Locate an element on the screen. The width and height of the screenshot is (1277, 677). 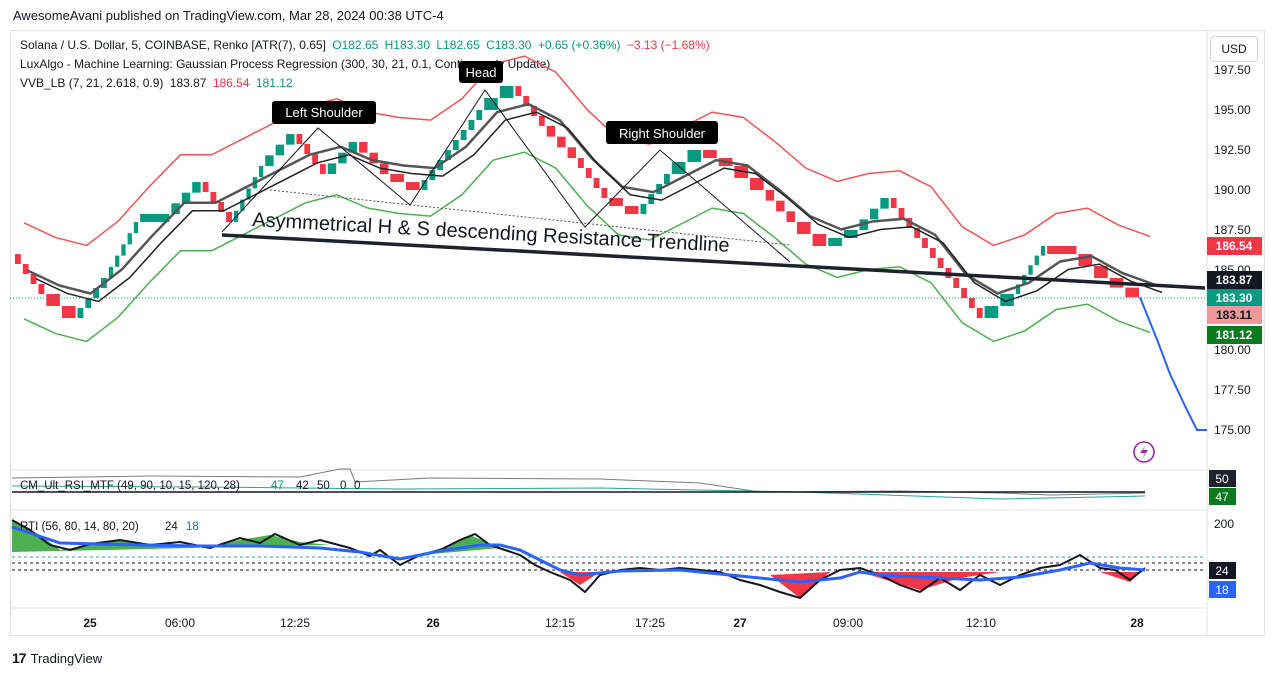
rti-badge-top: 24 is located at coordinates (1222, 570).